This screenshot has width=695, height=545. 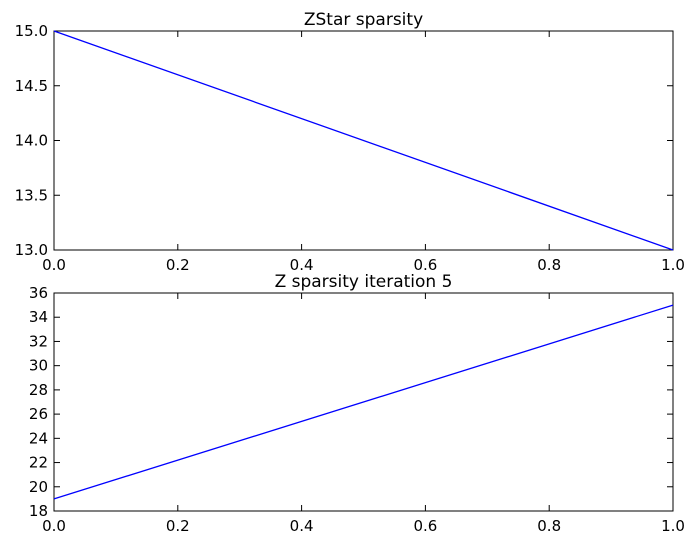 I want to click on chart-title: ZStar sparsity, so click(x=363, y=20).